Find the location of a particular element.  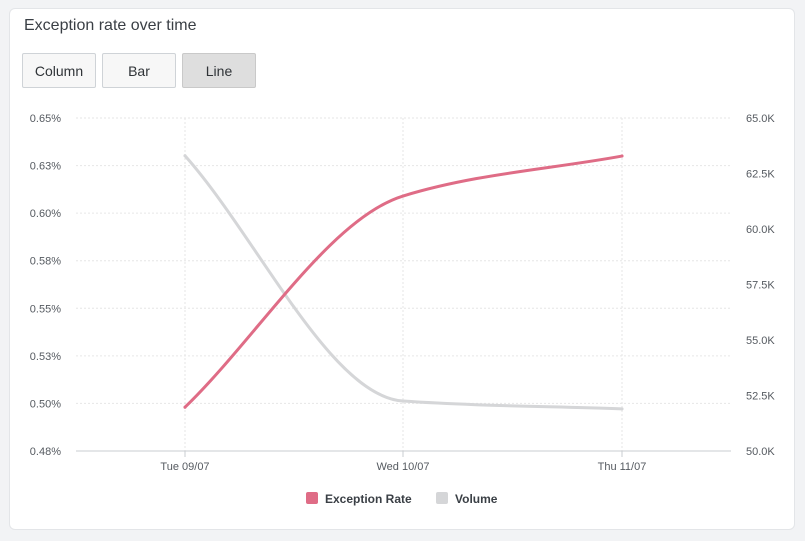

y-left-tick-label: 0.50% is located at coordinates (45, 404).